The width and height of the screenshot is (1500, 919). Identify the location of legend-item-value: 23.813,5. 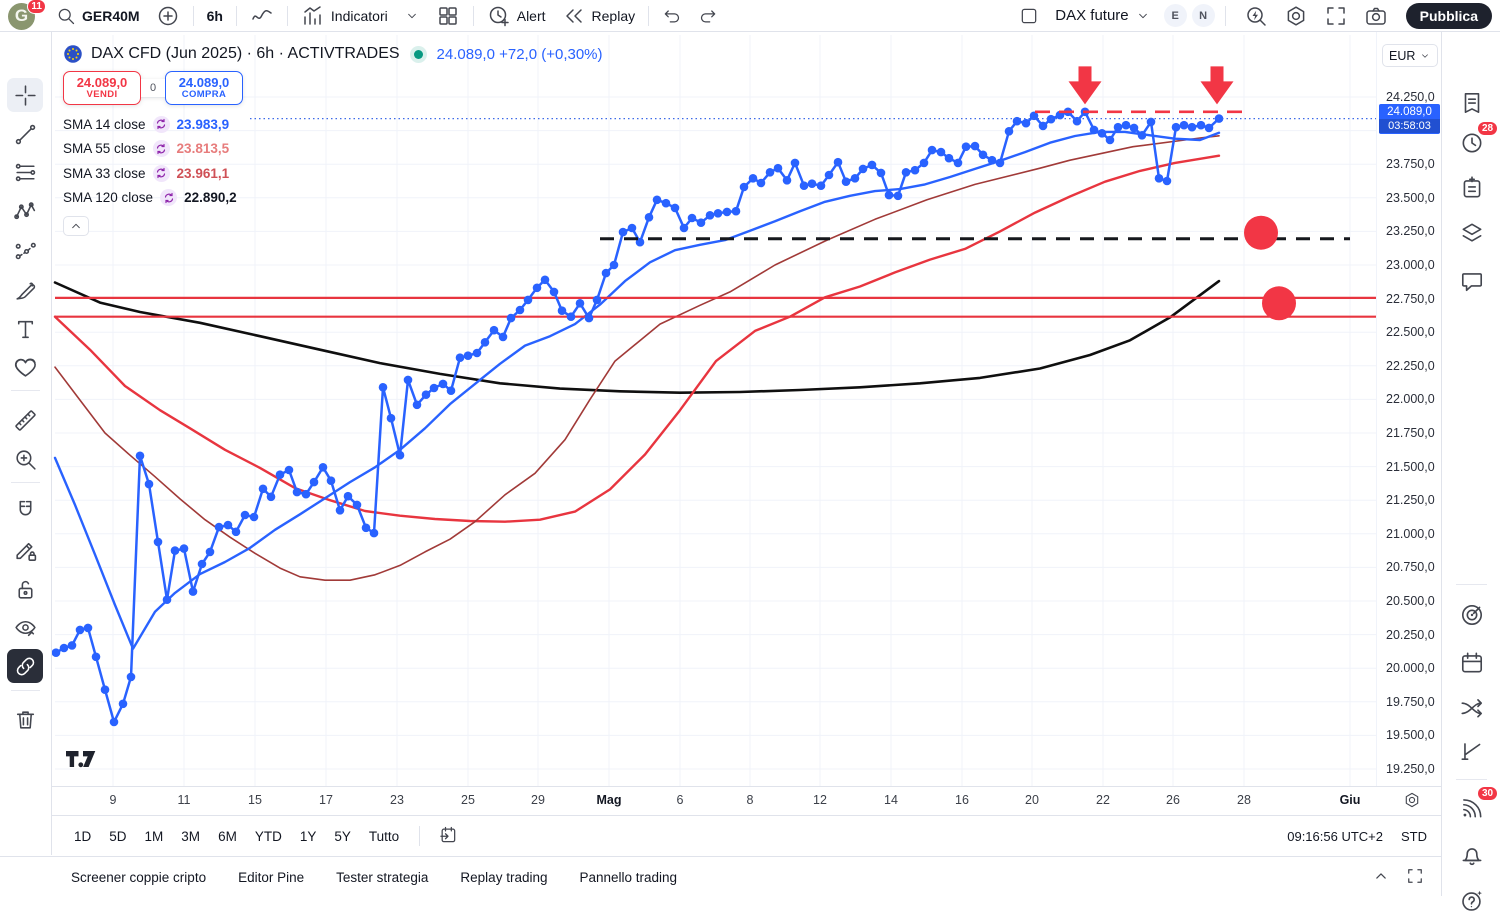
(203, 149).